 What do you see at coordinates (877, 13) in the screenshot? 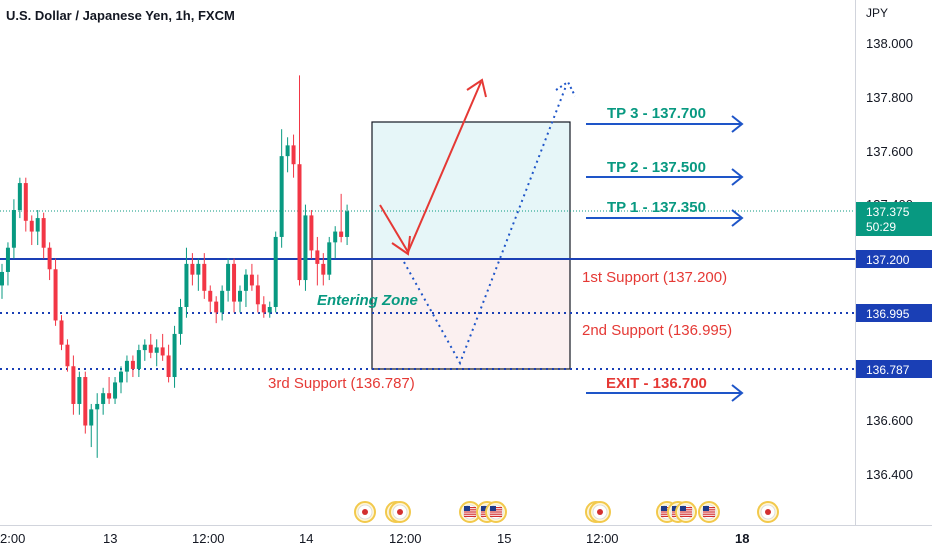
I see `price-unit-label: JPY` at bounding box center [877, 13].